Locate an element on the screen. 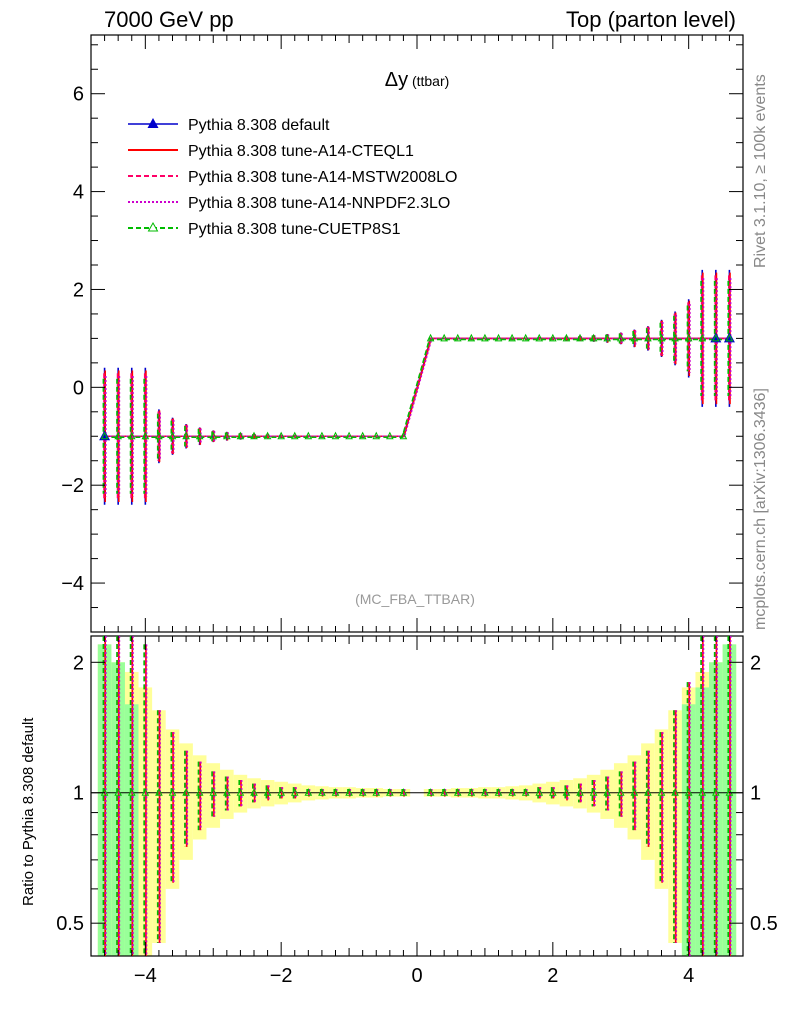 Image resolution: width=786 pixels, height=1024 pixels. ratio-ytick-label-left: 2 is located at coordinates (78, 663).